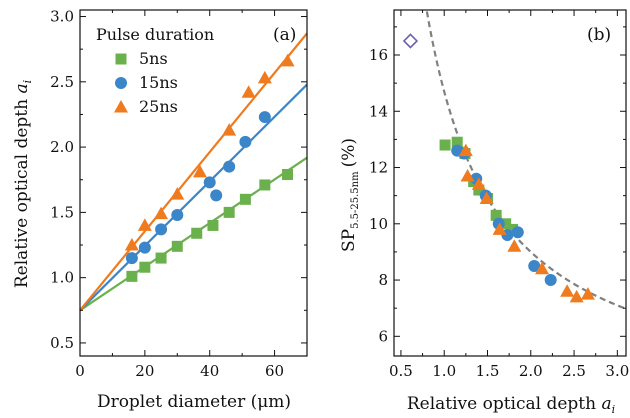 The width and height of the screenshot is (630, 418). Describe the element at coordinates (209, 167) in the screenshot. I see `panel-a-markers` at that location.